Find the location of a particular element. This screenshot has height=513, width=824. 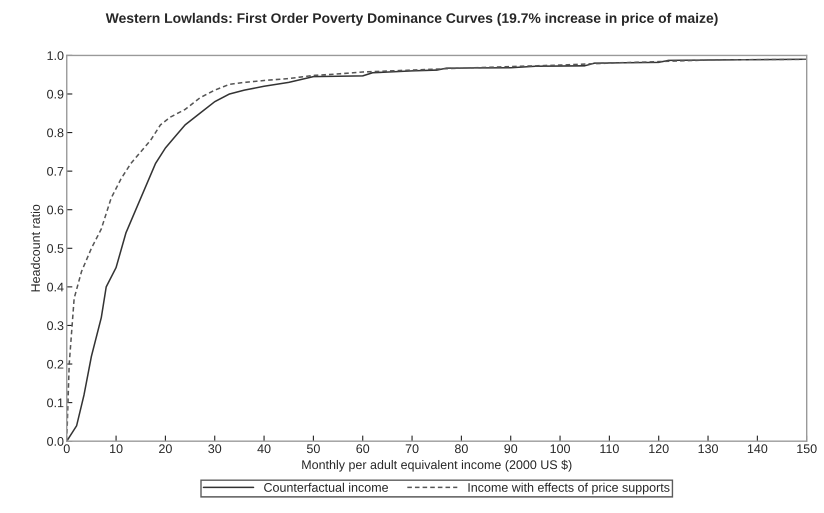

y-tick-label: 0.5 is located at coordinates (55, 248).